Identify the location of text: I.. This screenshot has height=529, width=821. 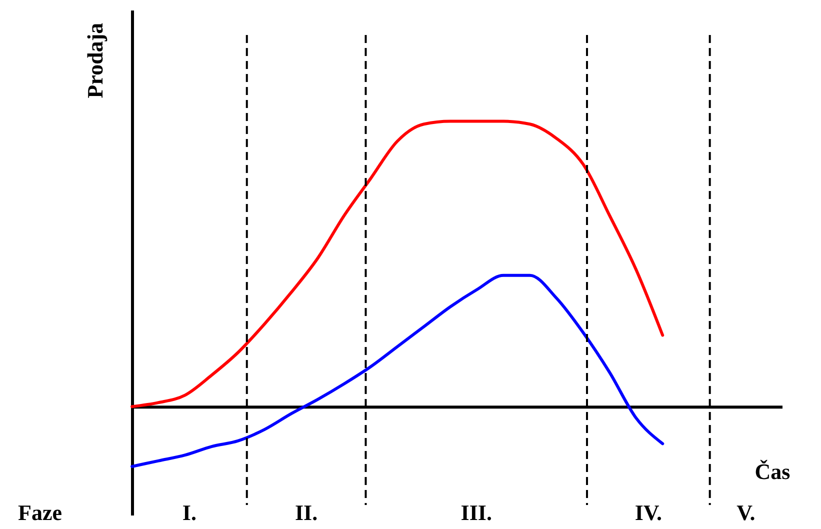
(189, 512).